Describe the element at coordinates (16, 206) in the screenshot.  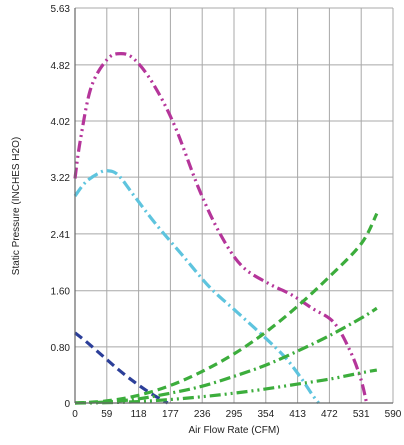
I see `y-axis-label: Static Pressure (INCHES H2O)` at that location.